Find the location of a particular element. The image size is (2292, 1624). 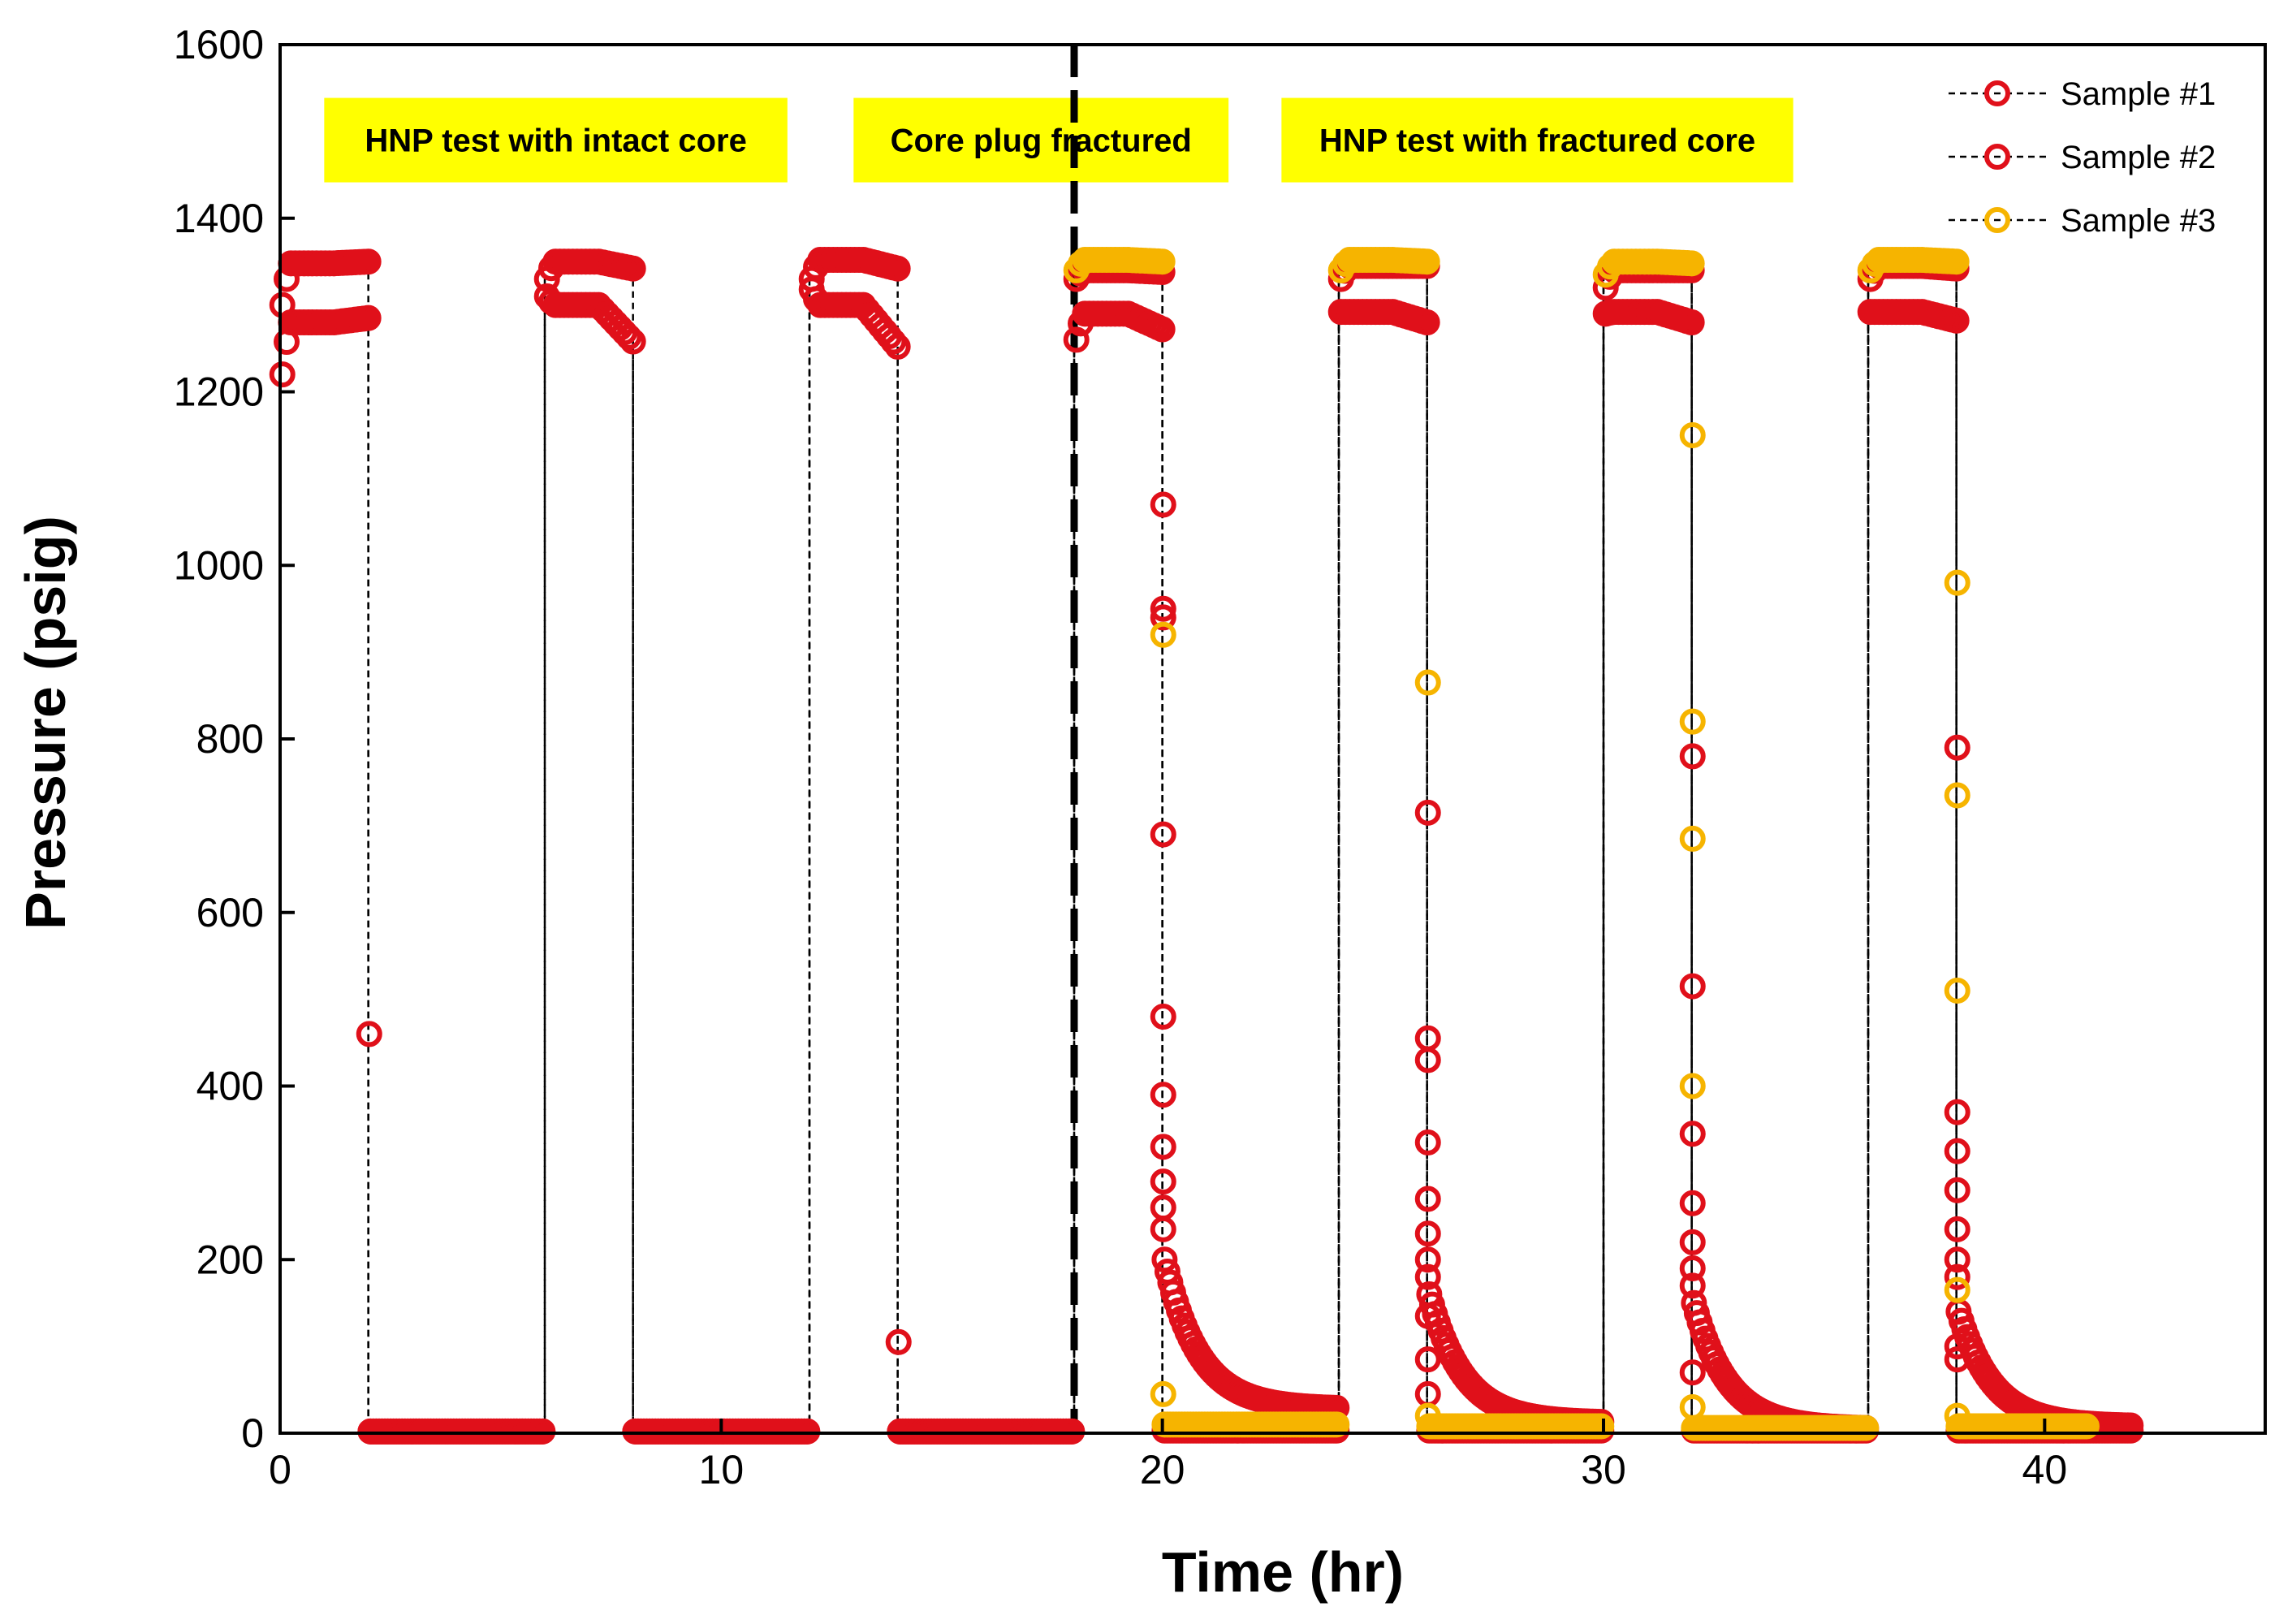

x-tick-label-30: 30 is located at coordinates (1603, 1470).